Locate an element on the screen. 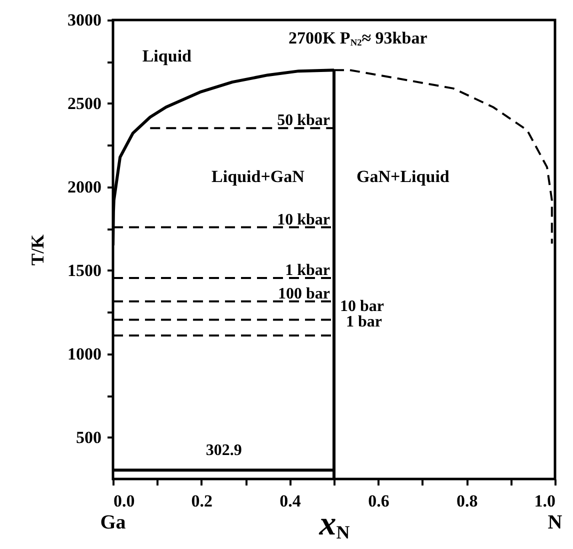 The height and width of the screenshot is (549, 573). y-tick-label: 1000 is located at coordinates (85, 354).